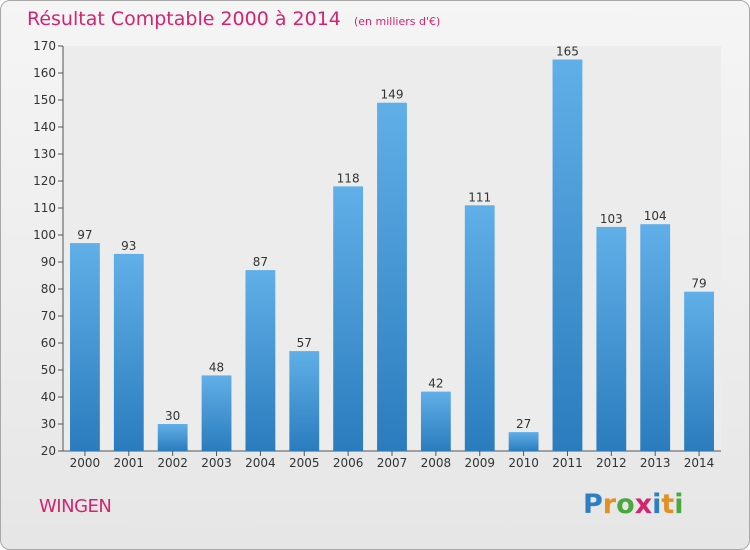 The height and width of the screenshot is (550, 750). I want to click on y-tick-label: 110, so click(44, 208).